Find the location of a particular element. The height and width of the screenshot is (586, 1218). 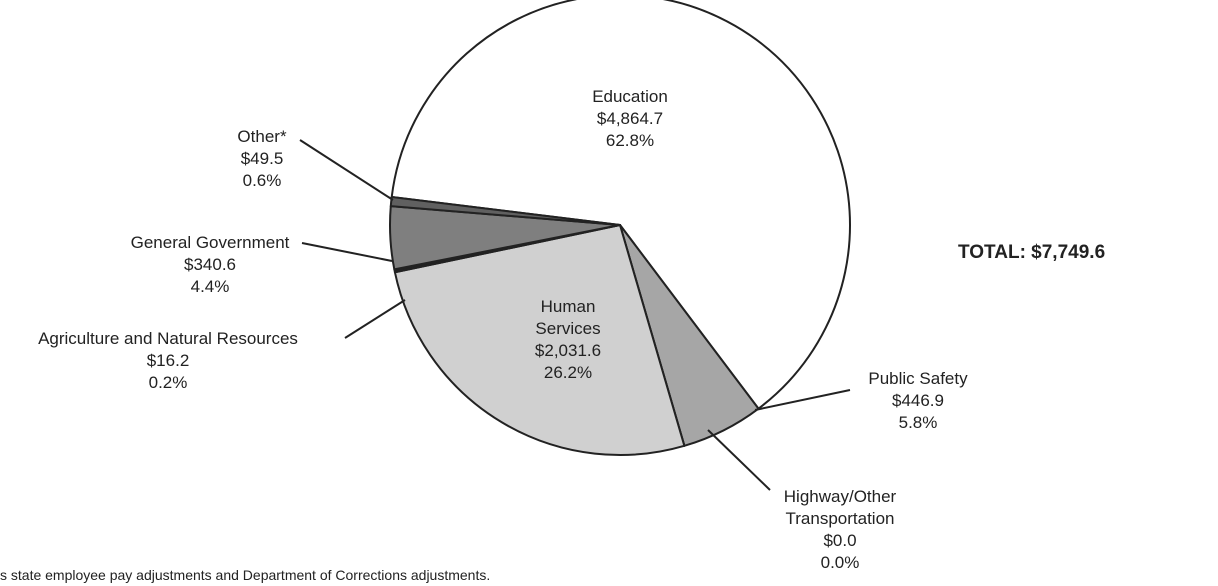

slice-percent: 4.4% is located at coordinates (210, 286).